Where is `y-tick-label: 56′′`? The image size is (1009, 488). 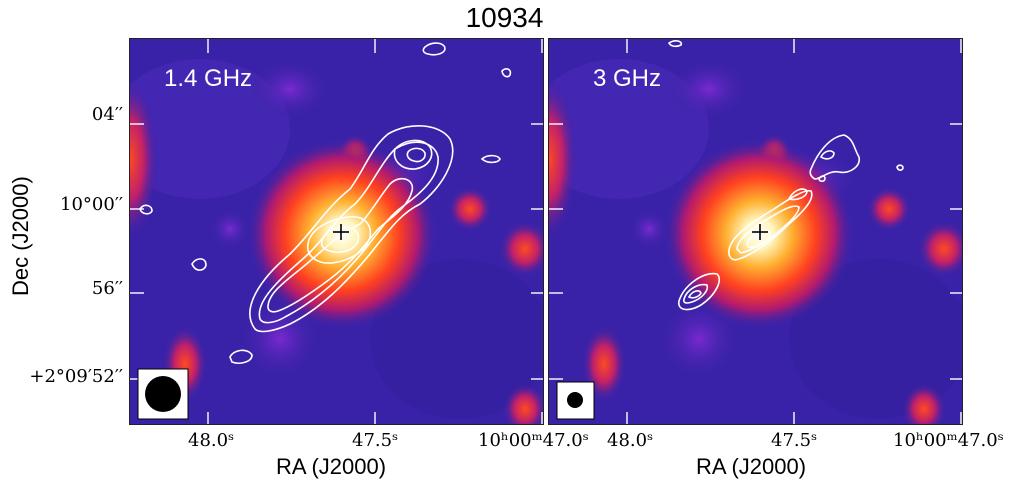 y-tick-label: 56′′ is located at coordinates (107, 288).